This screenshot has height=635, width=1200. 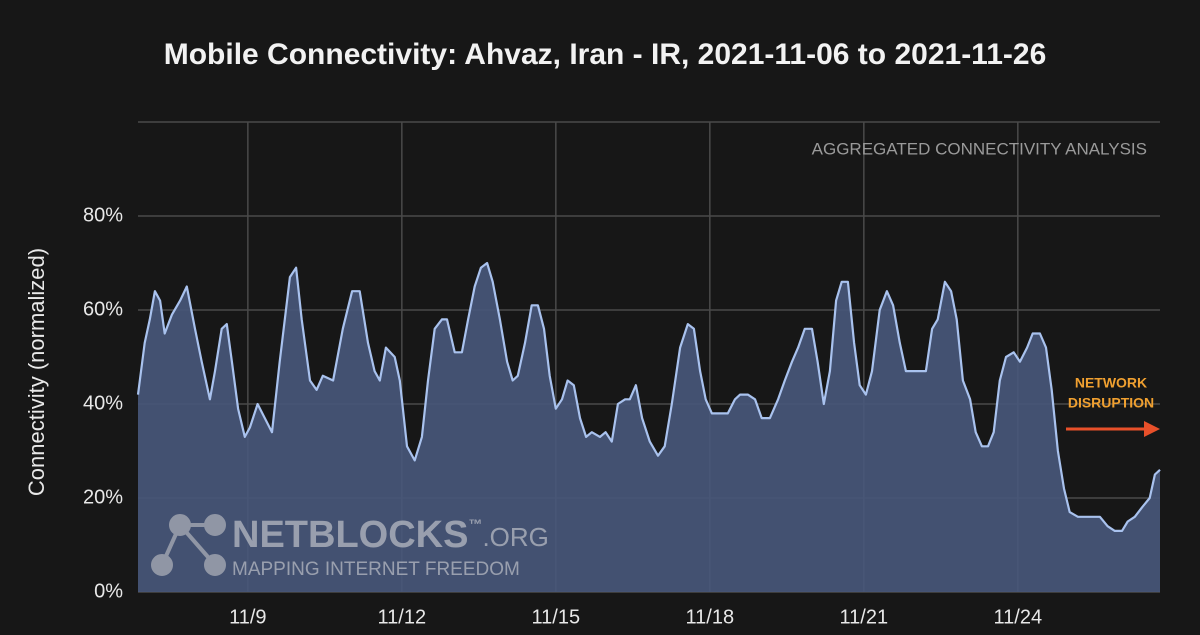 I want to click on logo-icon, so click(x=188, y=545).